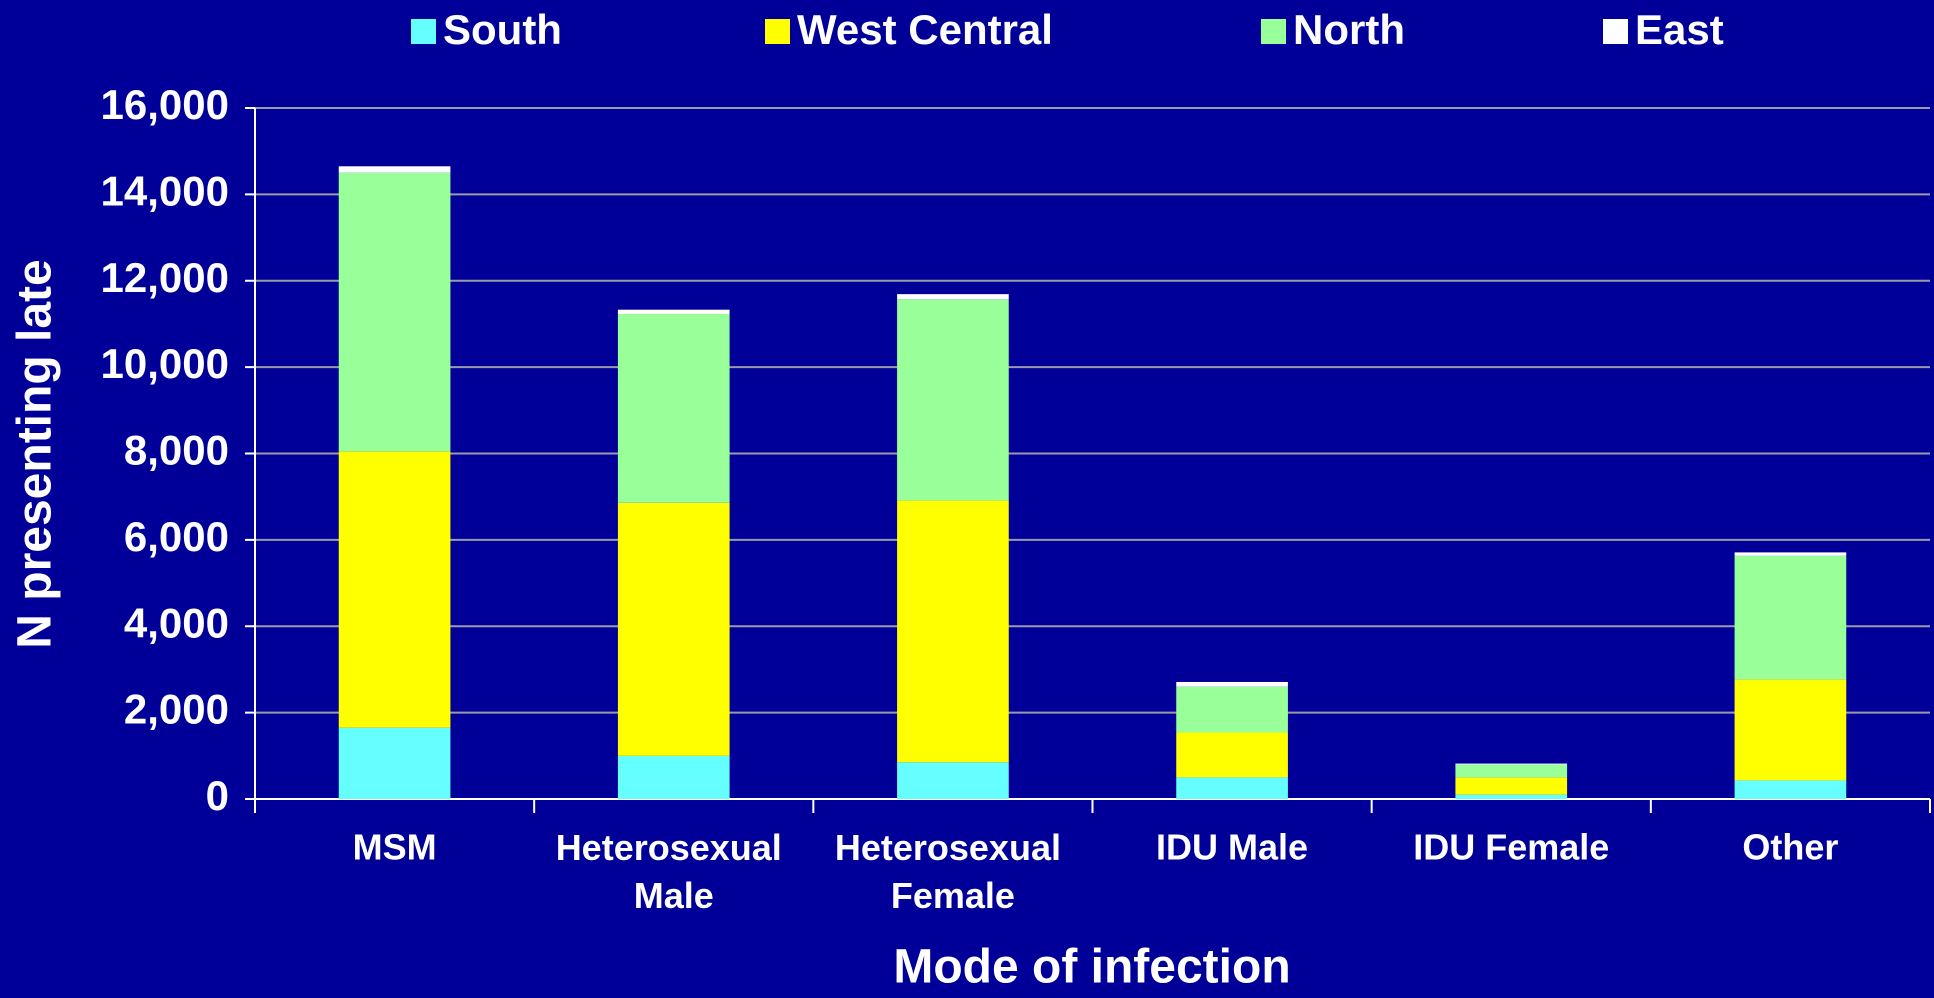 The height and width of the screenshot is (998, 1934). I want to click on y-tick-label: 6,000, so click(176, 536).